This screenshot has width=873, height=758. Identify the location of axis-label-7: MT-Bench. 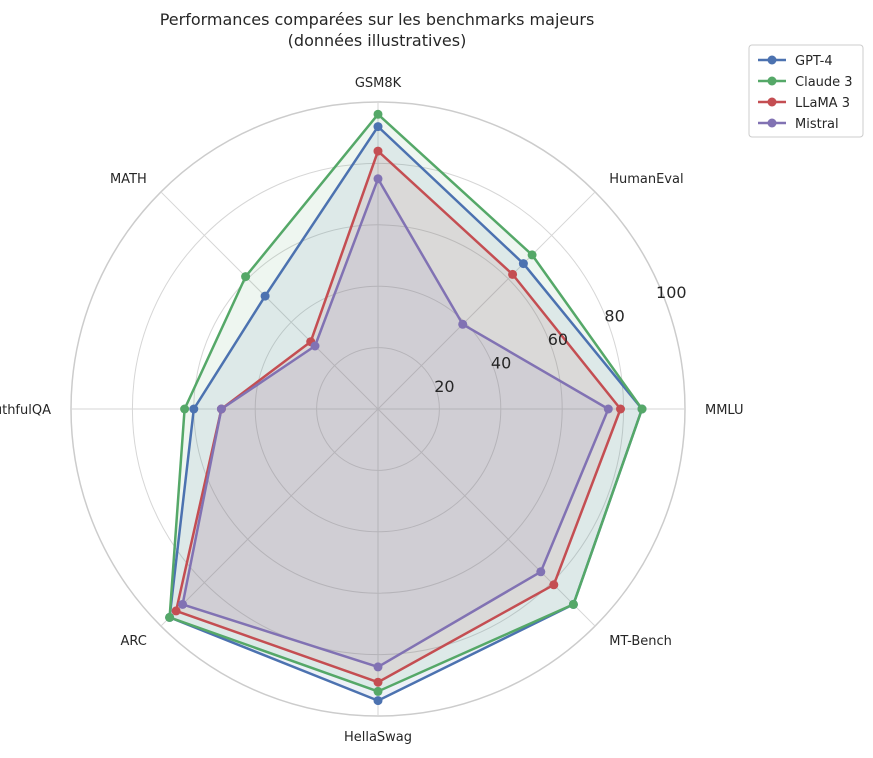
(640, 641).